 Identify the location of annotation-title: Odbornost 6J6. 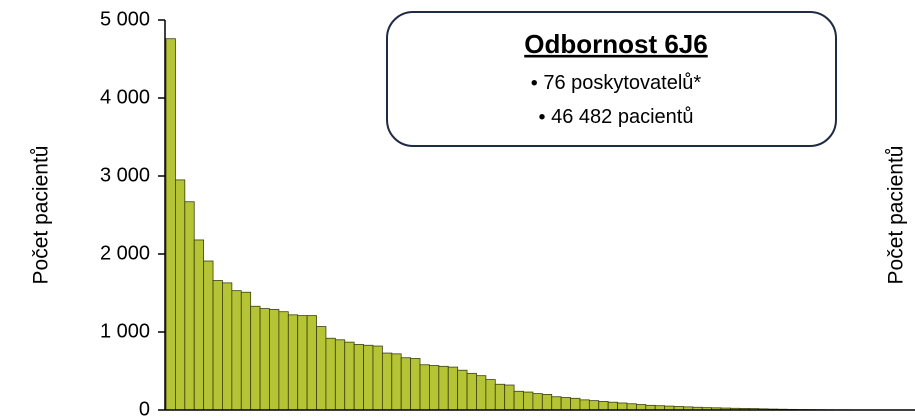
(615, 44).